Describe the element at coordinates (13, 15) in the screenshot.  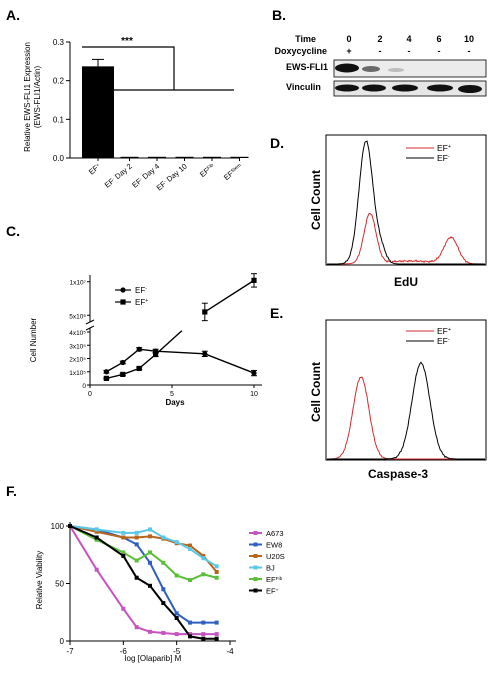
I see `panel-a-label: A.` at that location.